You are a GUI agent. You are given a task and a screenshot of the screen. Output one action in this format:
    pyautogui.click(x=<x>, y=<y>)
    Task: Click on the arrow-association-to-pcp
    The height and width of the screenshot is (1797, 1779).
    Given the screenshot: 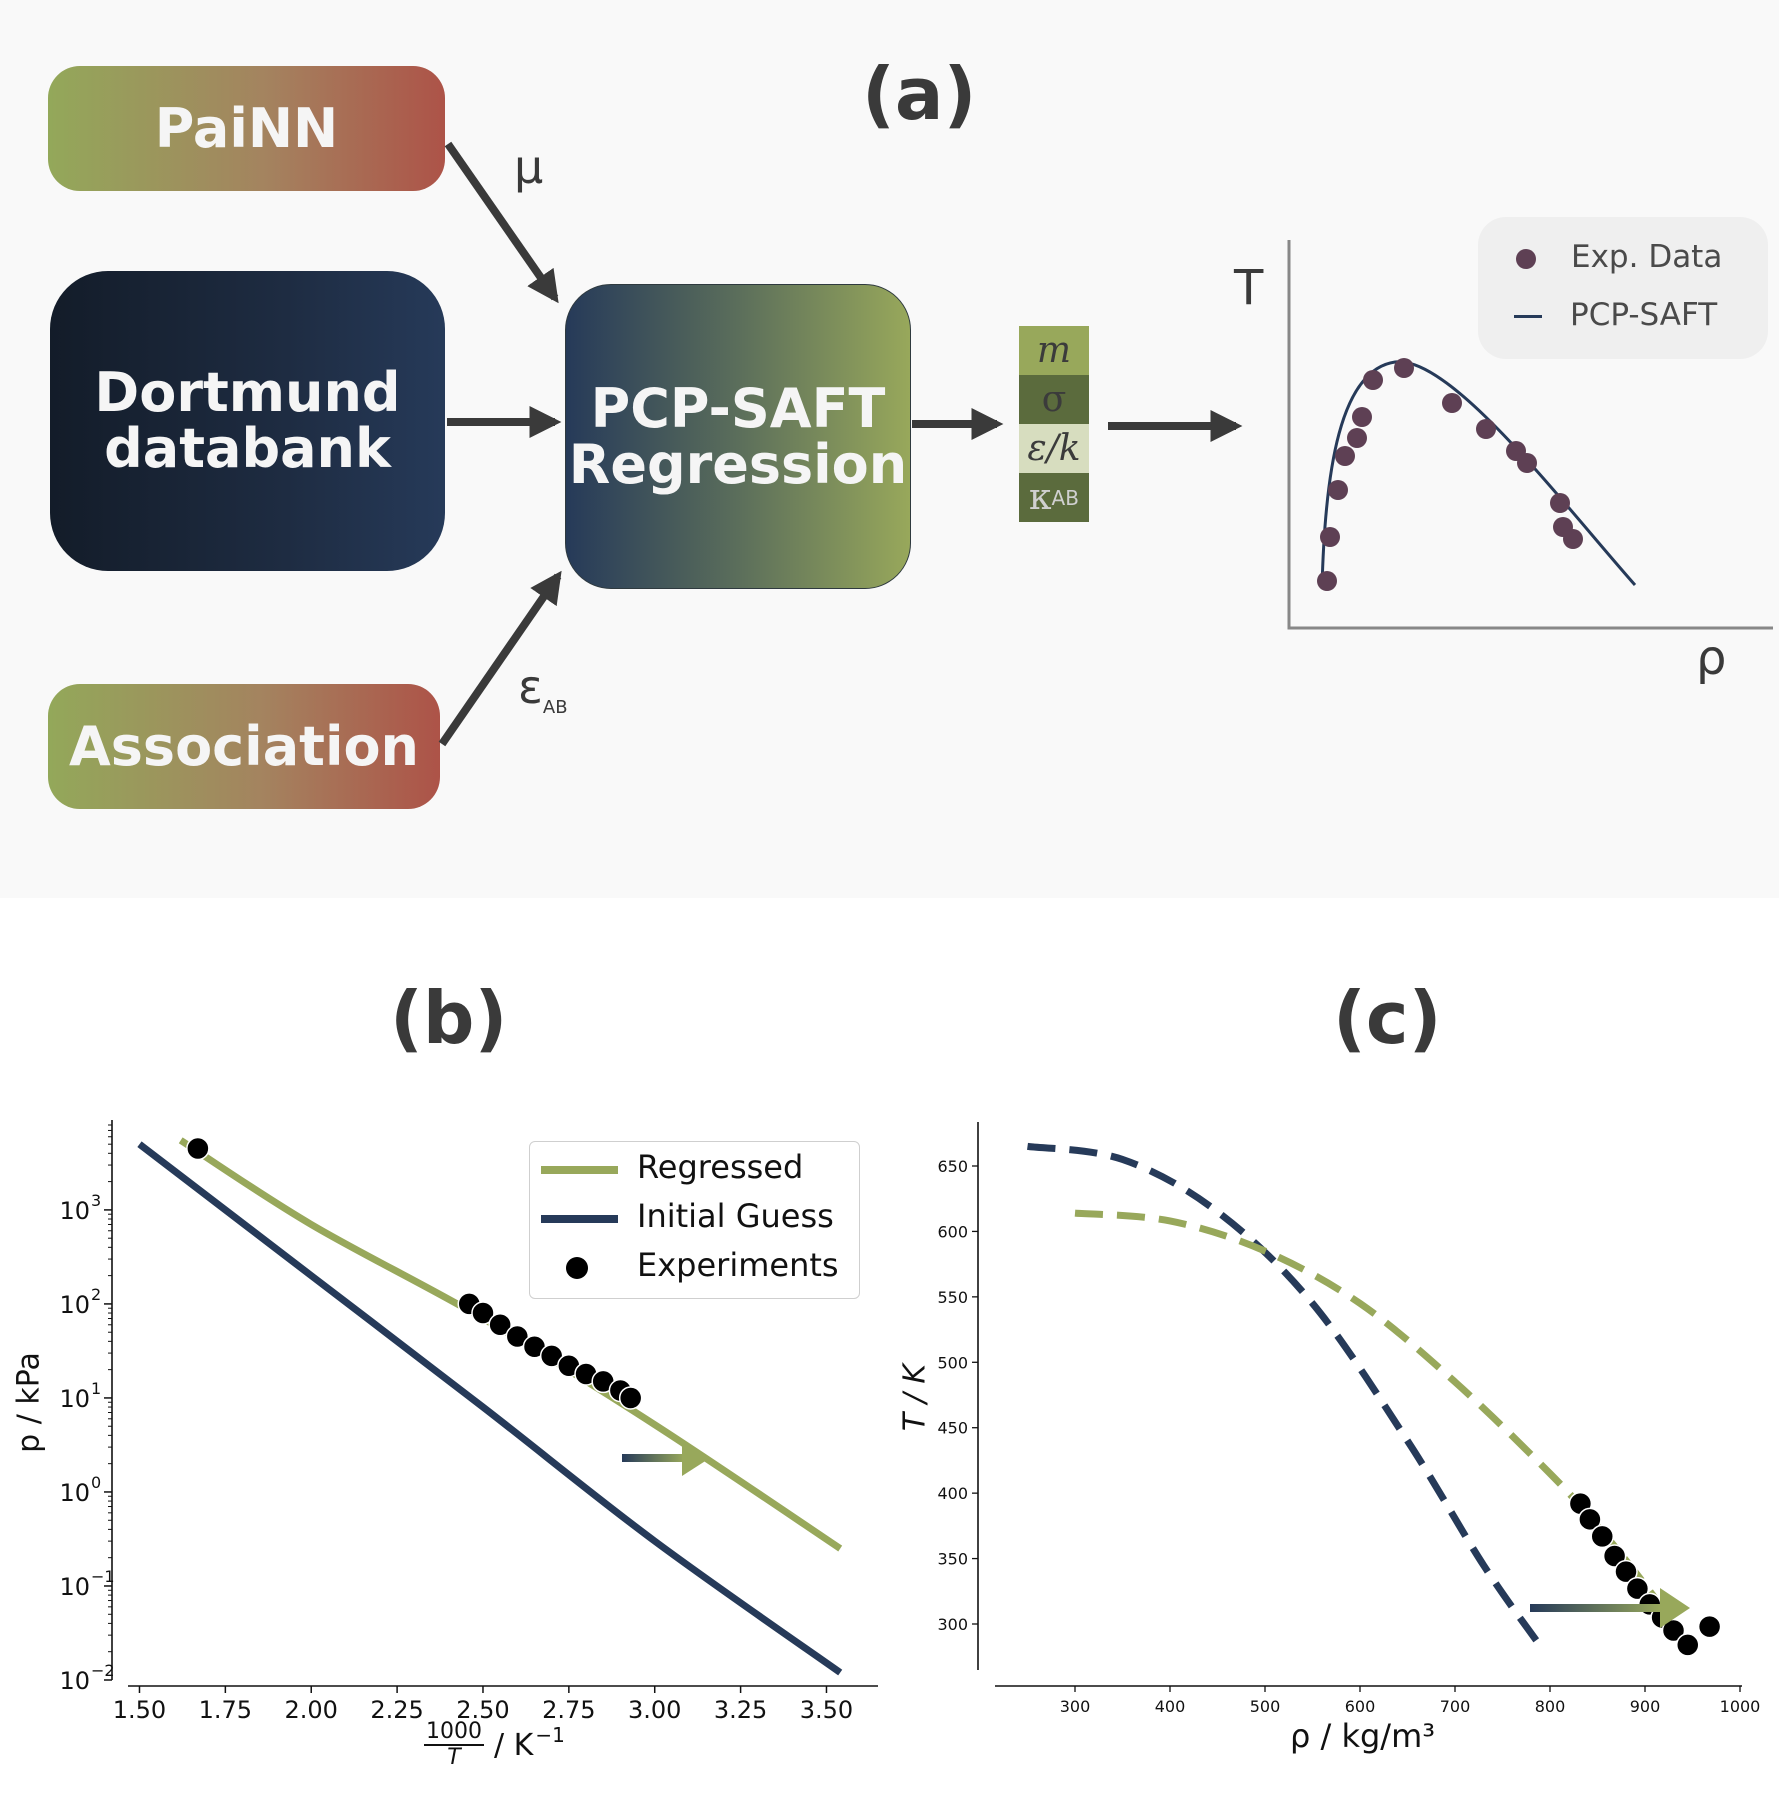 What is the action you would take?
    pyautogui.click(x=500, y=658)
    